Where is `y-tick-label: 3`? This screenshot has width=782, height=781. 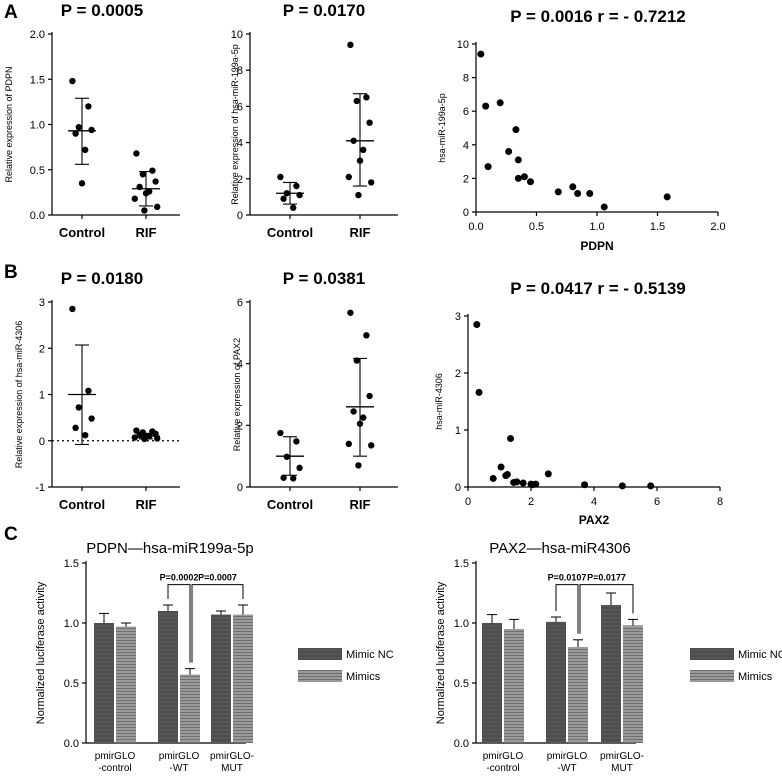 y-tick-label: 3 is located at coordinates (458, 317).